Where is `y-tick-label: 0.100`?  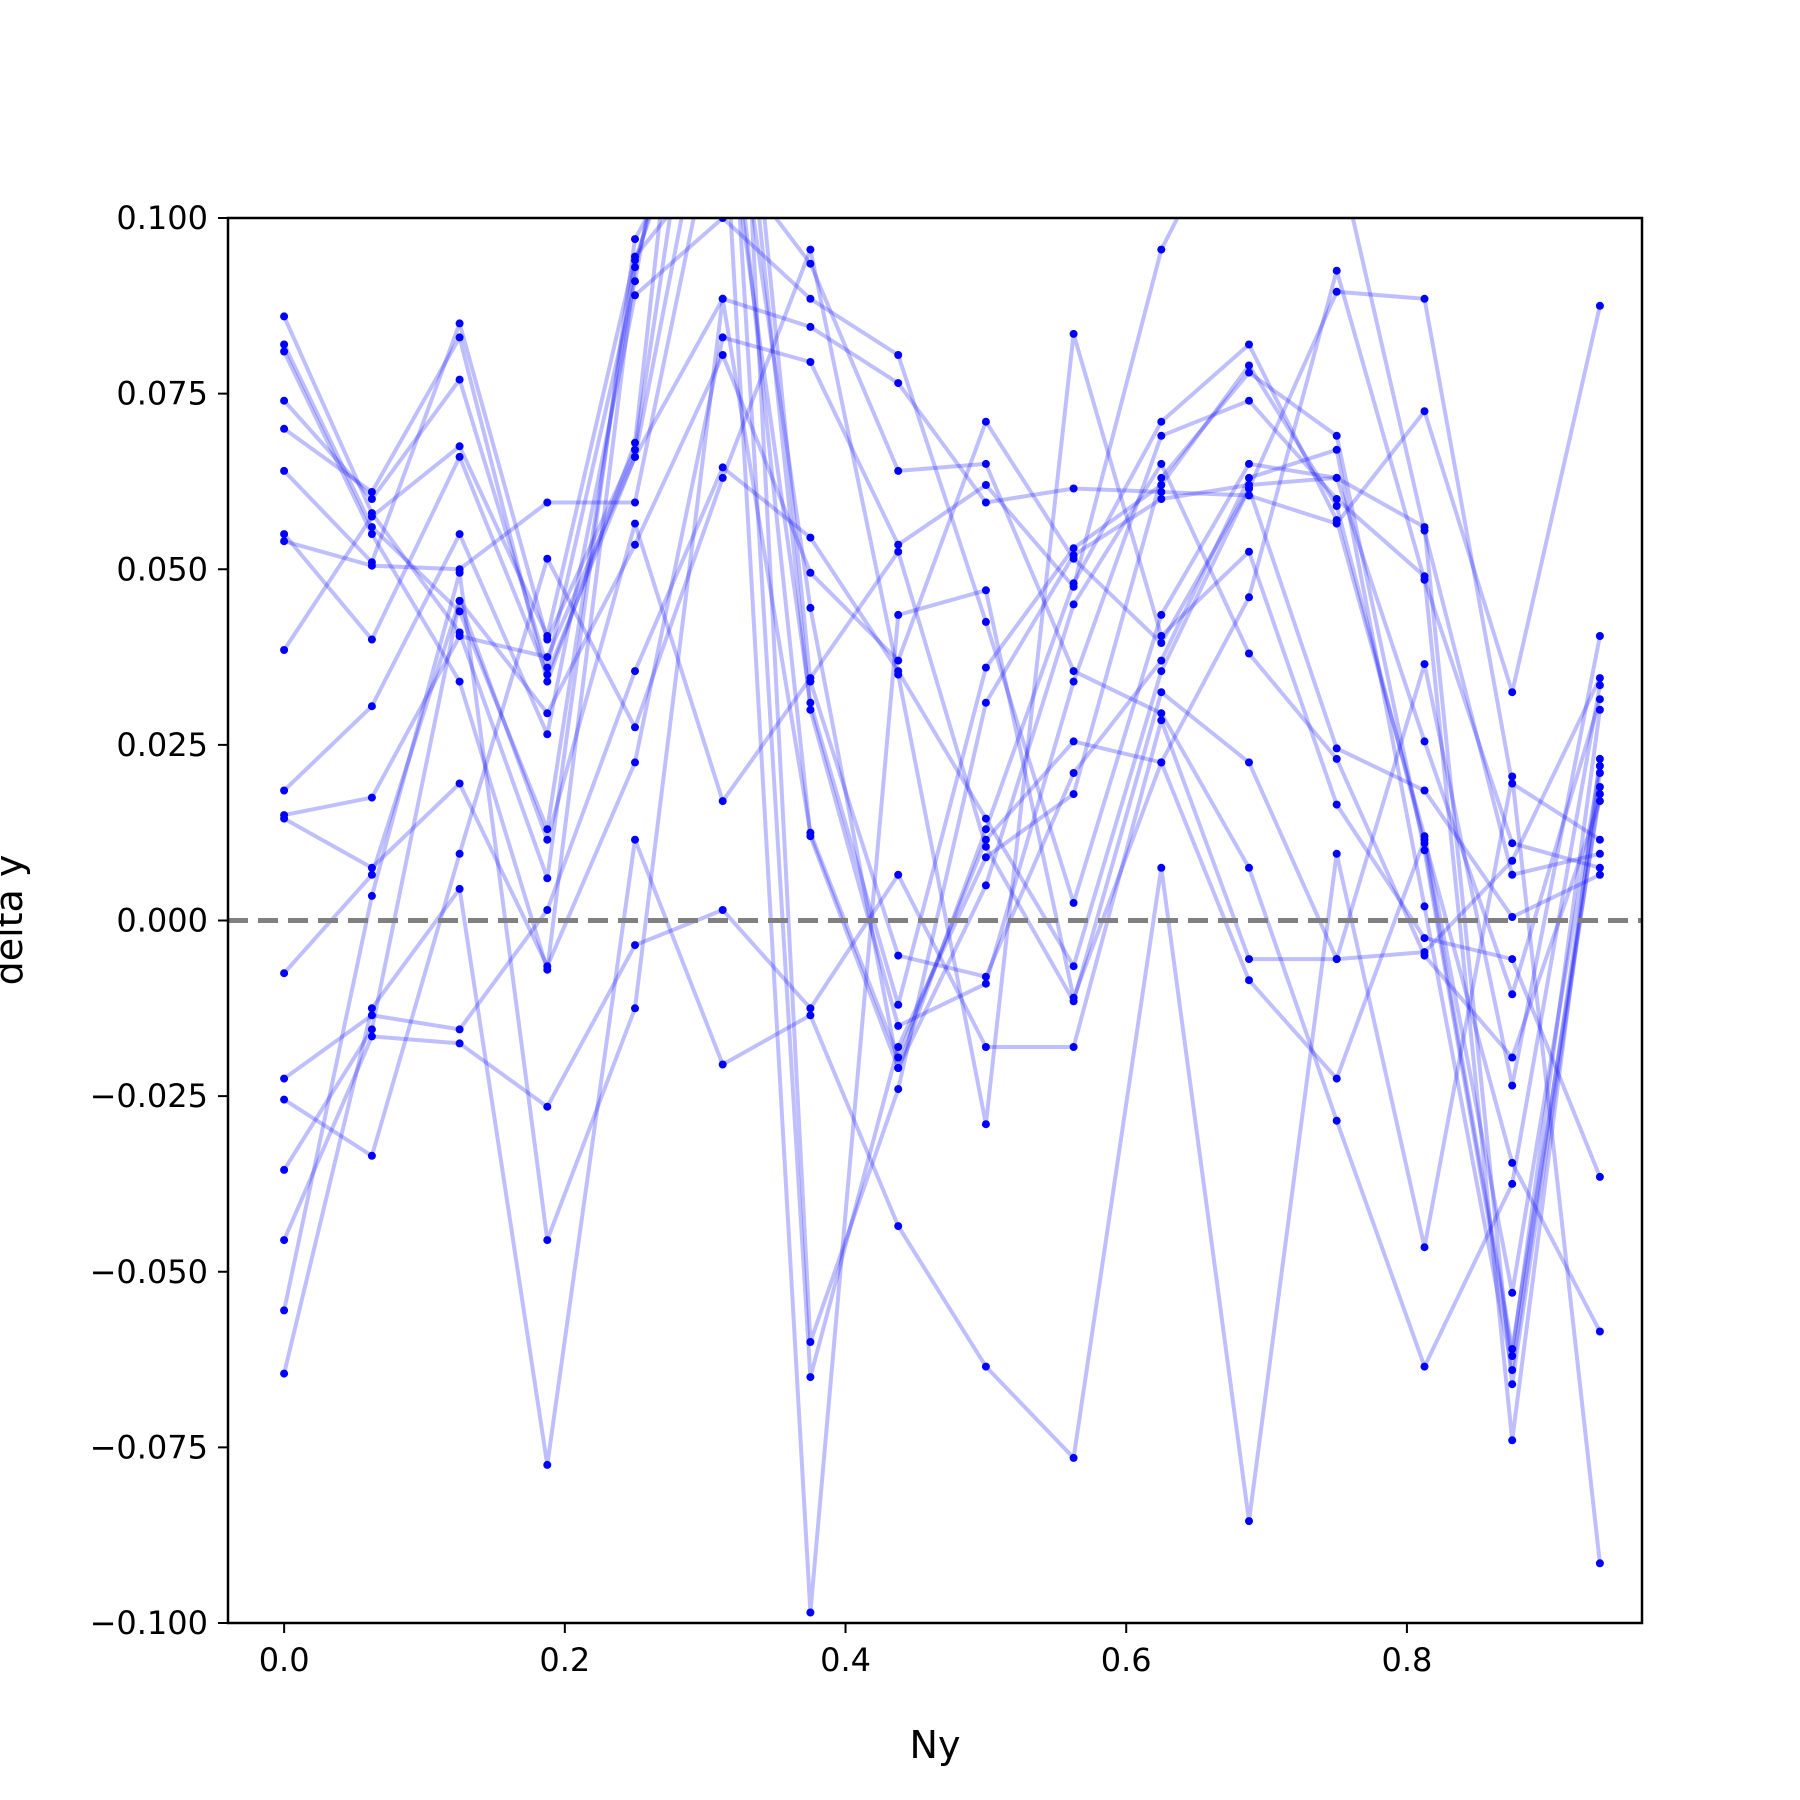
y-tick-label: 0.100 is located at coordinates (162, 218).